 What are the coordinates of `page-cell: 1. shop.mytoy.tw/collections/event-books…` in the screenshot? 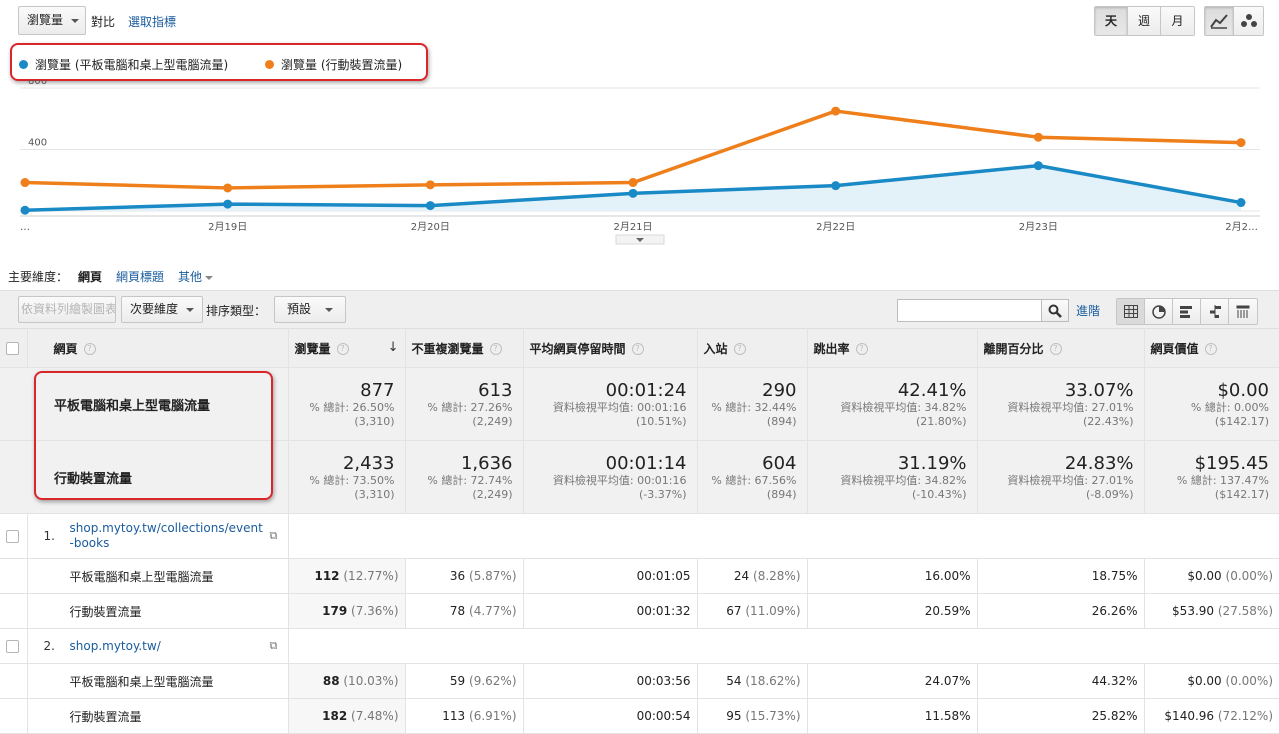 It's located at (158, 536).